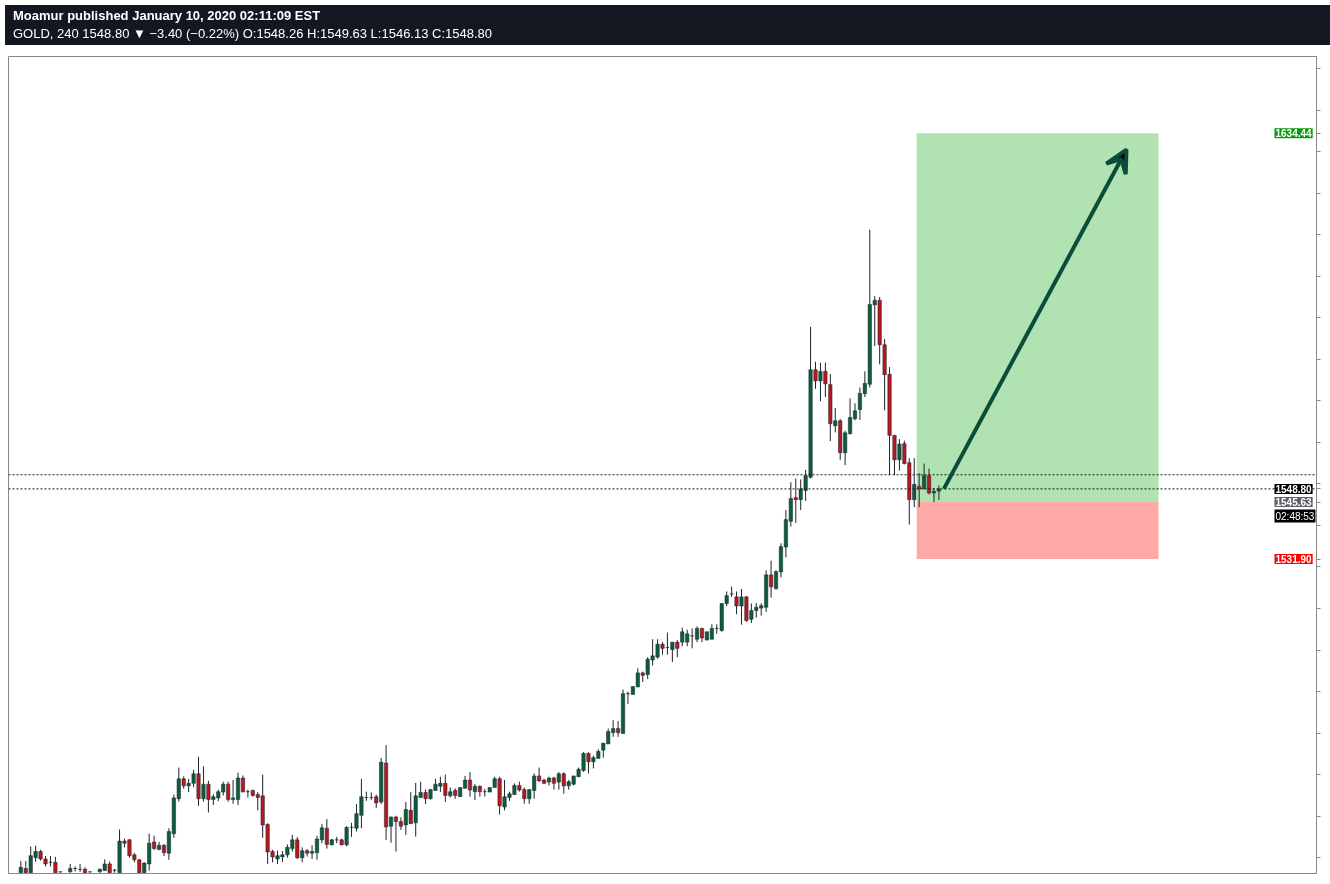  What do you see at coordinates (1295, 516) in the screenshot?
I see `annotation: 02:48:53` at bounding box center [1295, 516].